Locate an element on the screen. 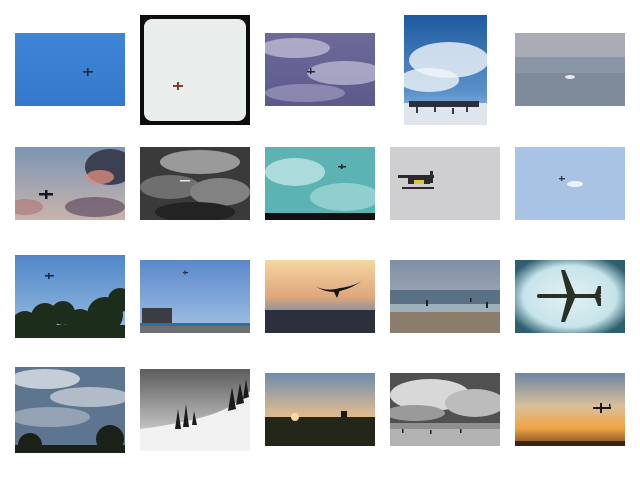  thumbnail-airplane-pale-sky-framed is located at coordinates (195, 70).